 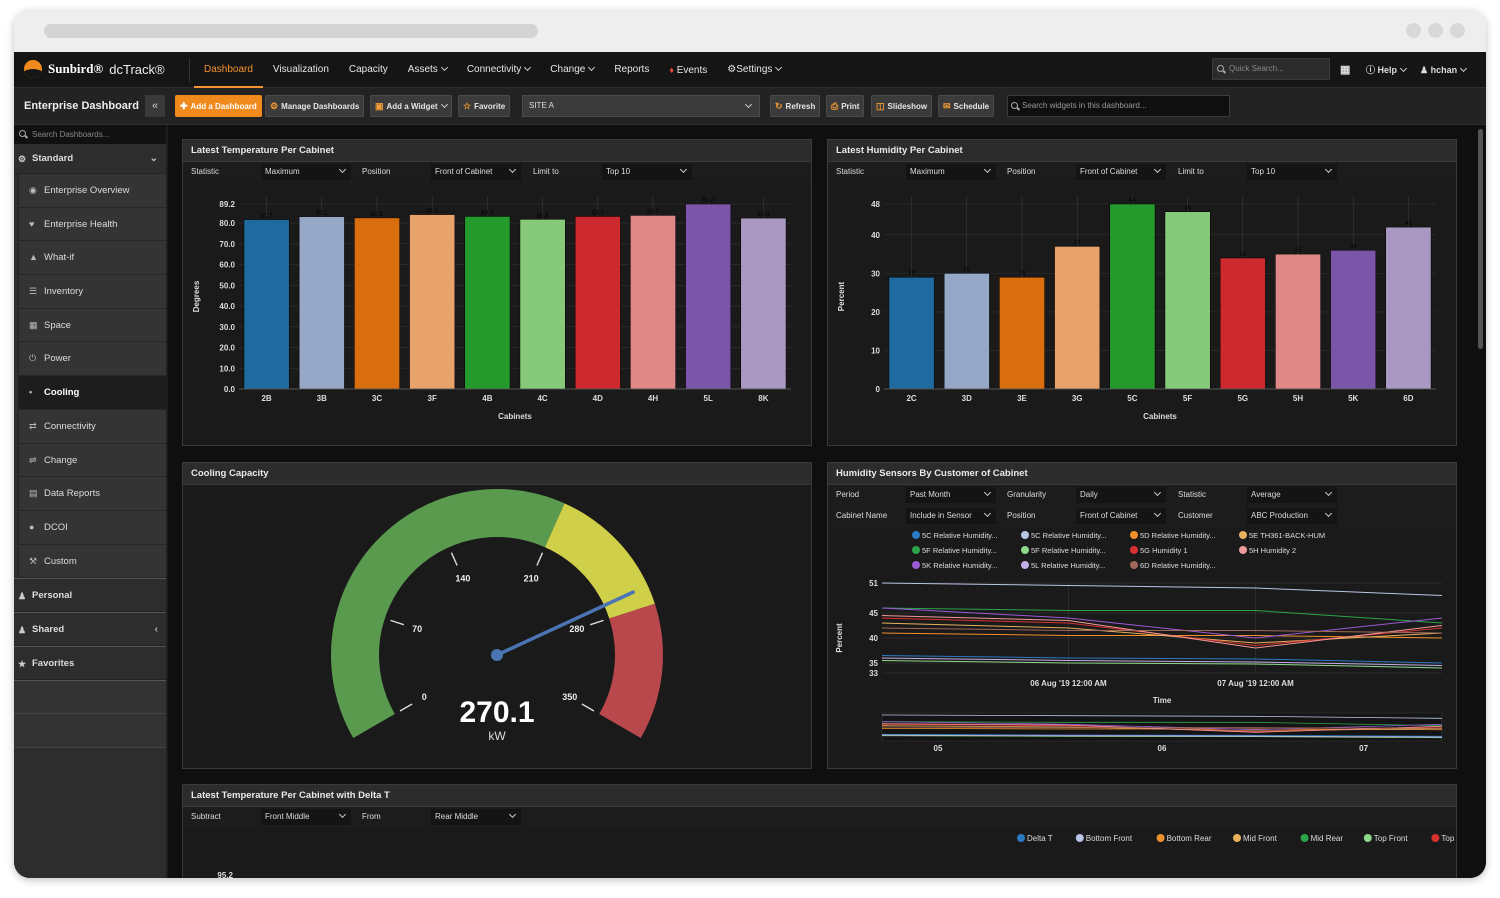 What do you see at coordinates (218, 106) in the screenshot?
I see `add-dashboard-button: ✚ Add a Dashboard` at bounding box center [218, 106].